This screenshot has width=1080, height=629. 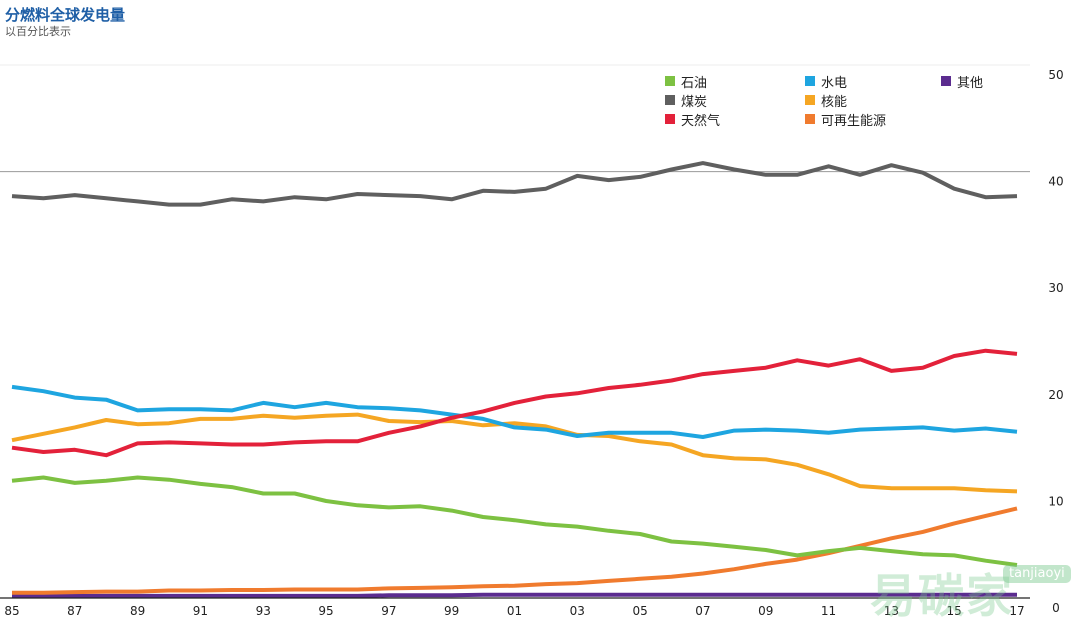 What do you see at coordinates (263, 611) in the screenshot?
I see `x-tick-label: 93` at bounding box center [263, 611].